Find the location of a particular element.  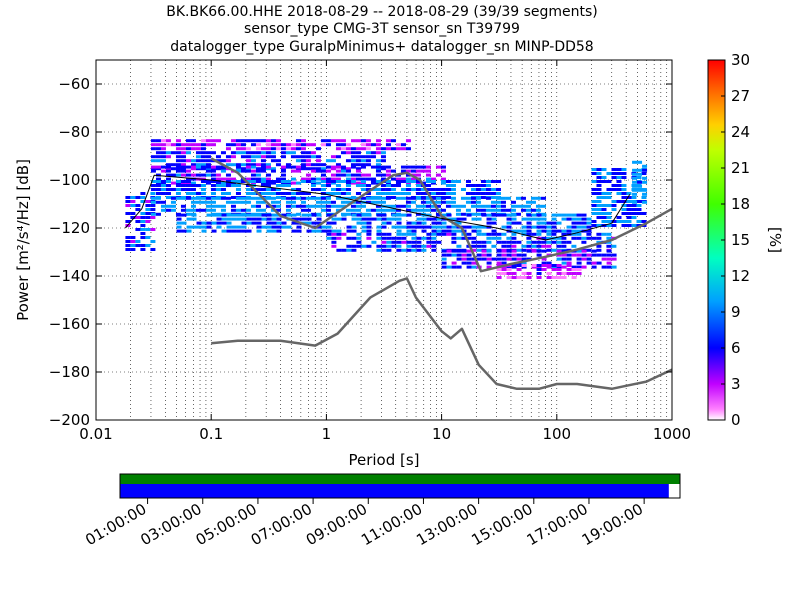

y-tick-label: −100 is located at coordinates (69, 180).